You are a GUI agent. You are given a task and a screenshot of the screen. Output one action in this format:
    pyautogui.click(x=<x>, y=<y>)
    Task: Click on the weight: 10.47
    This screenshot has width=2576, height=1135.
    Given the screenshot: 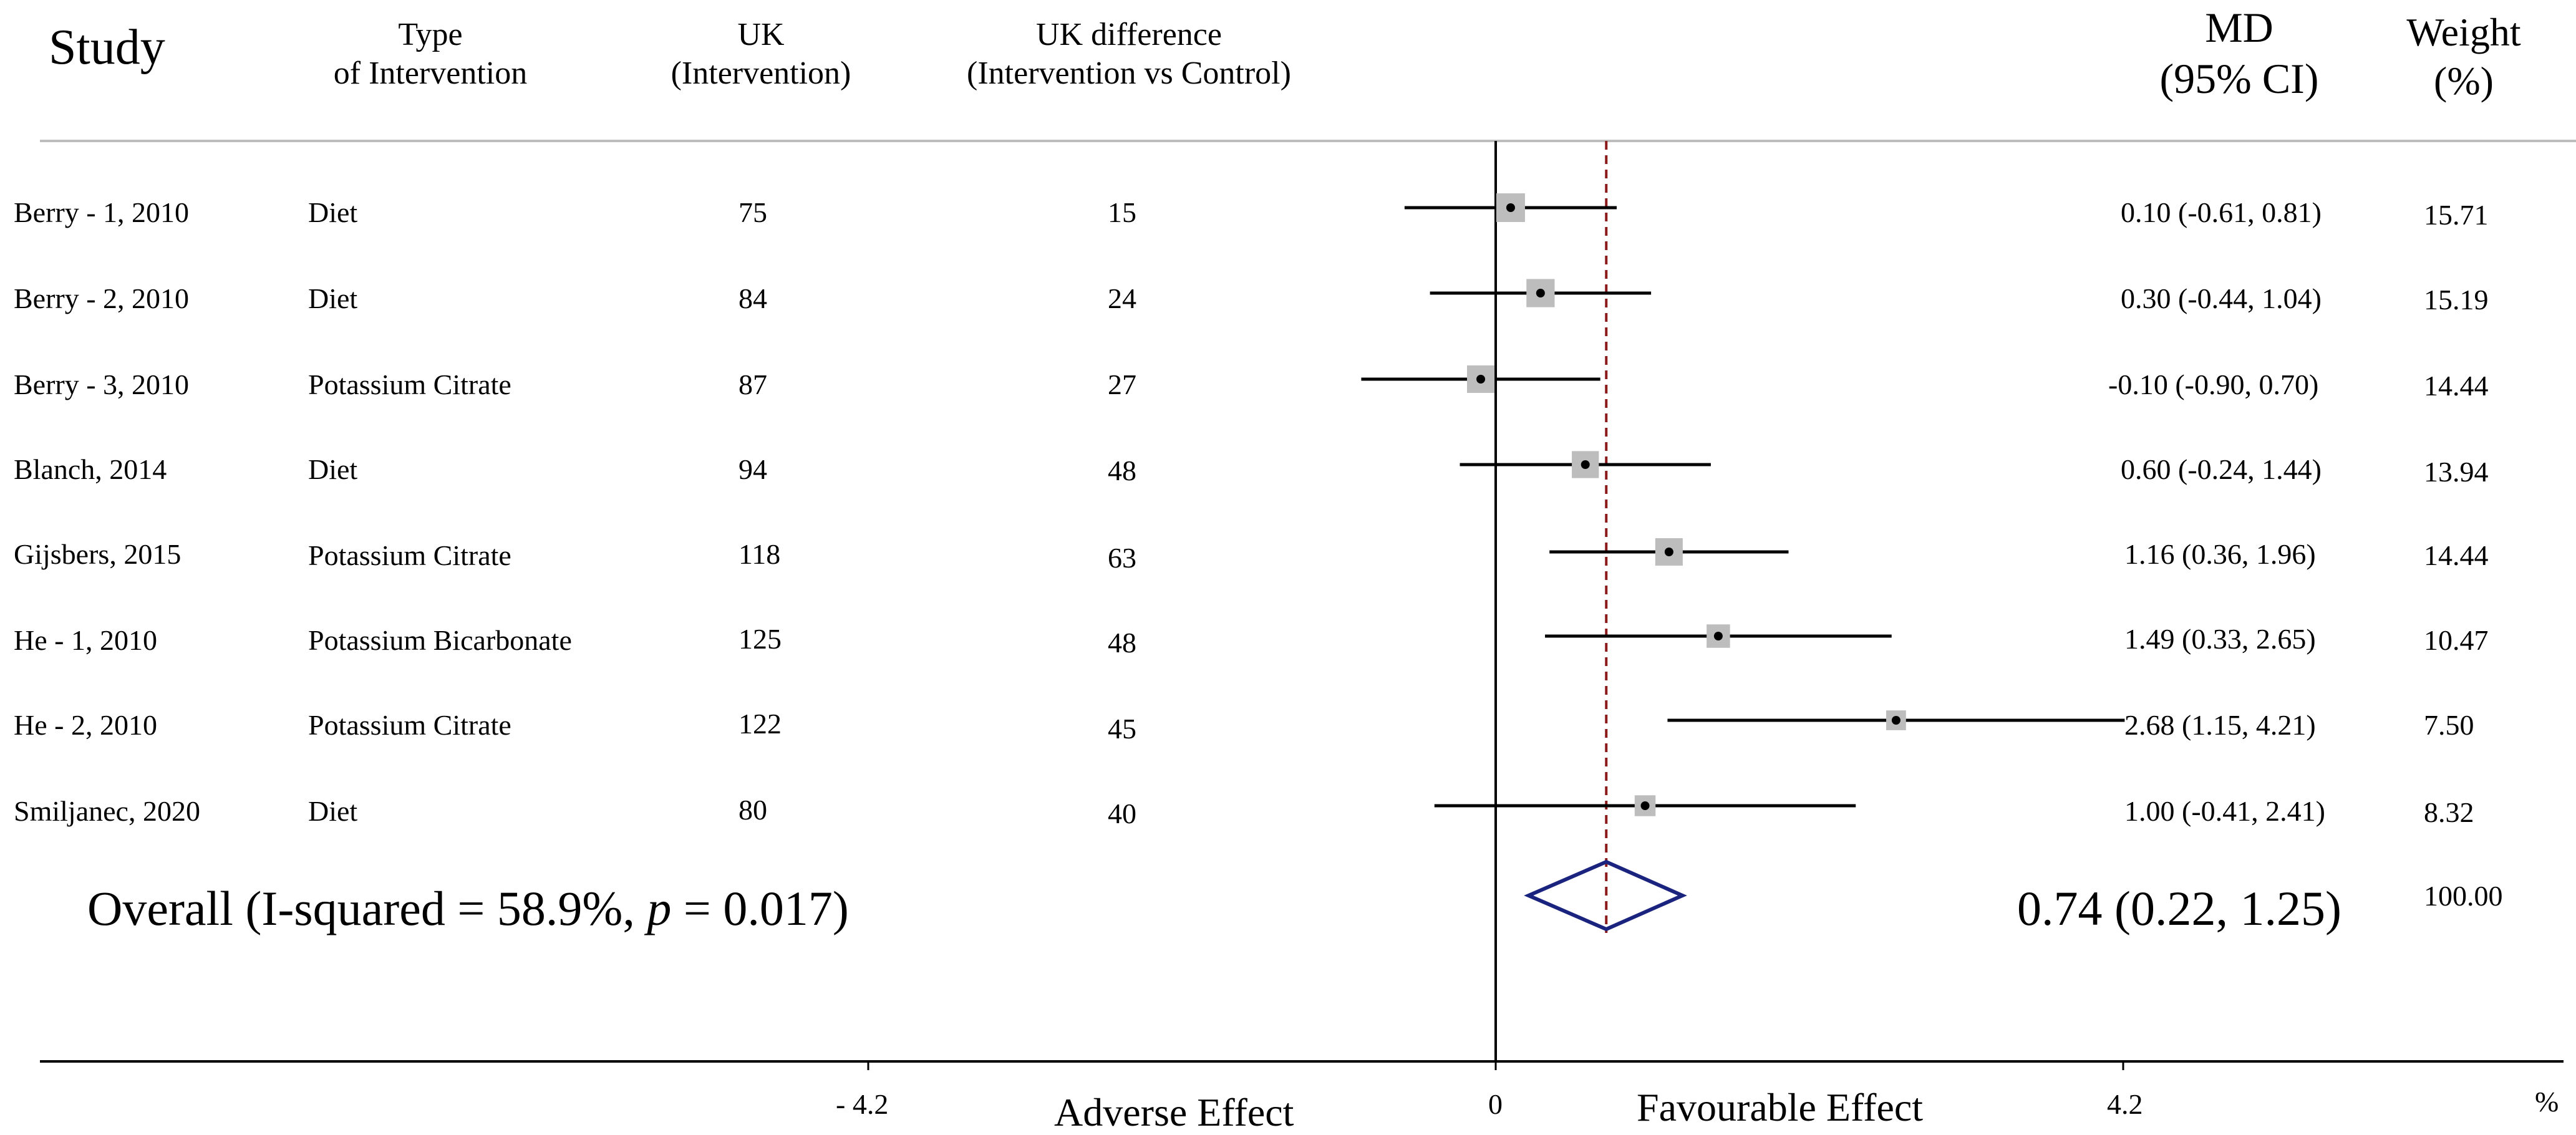 What is the action you would take?
    pyautogui.click(x=2456, y=640)
    